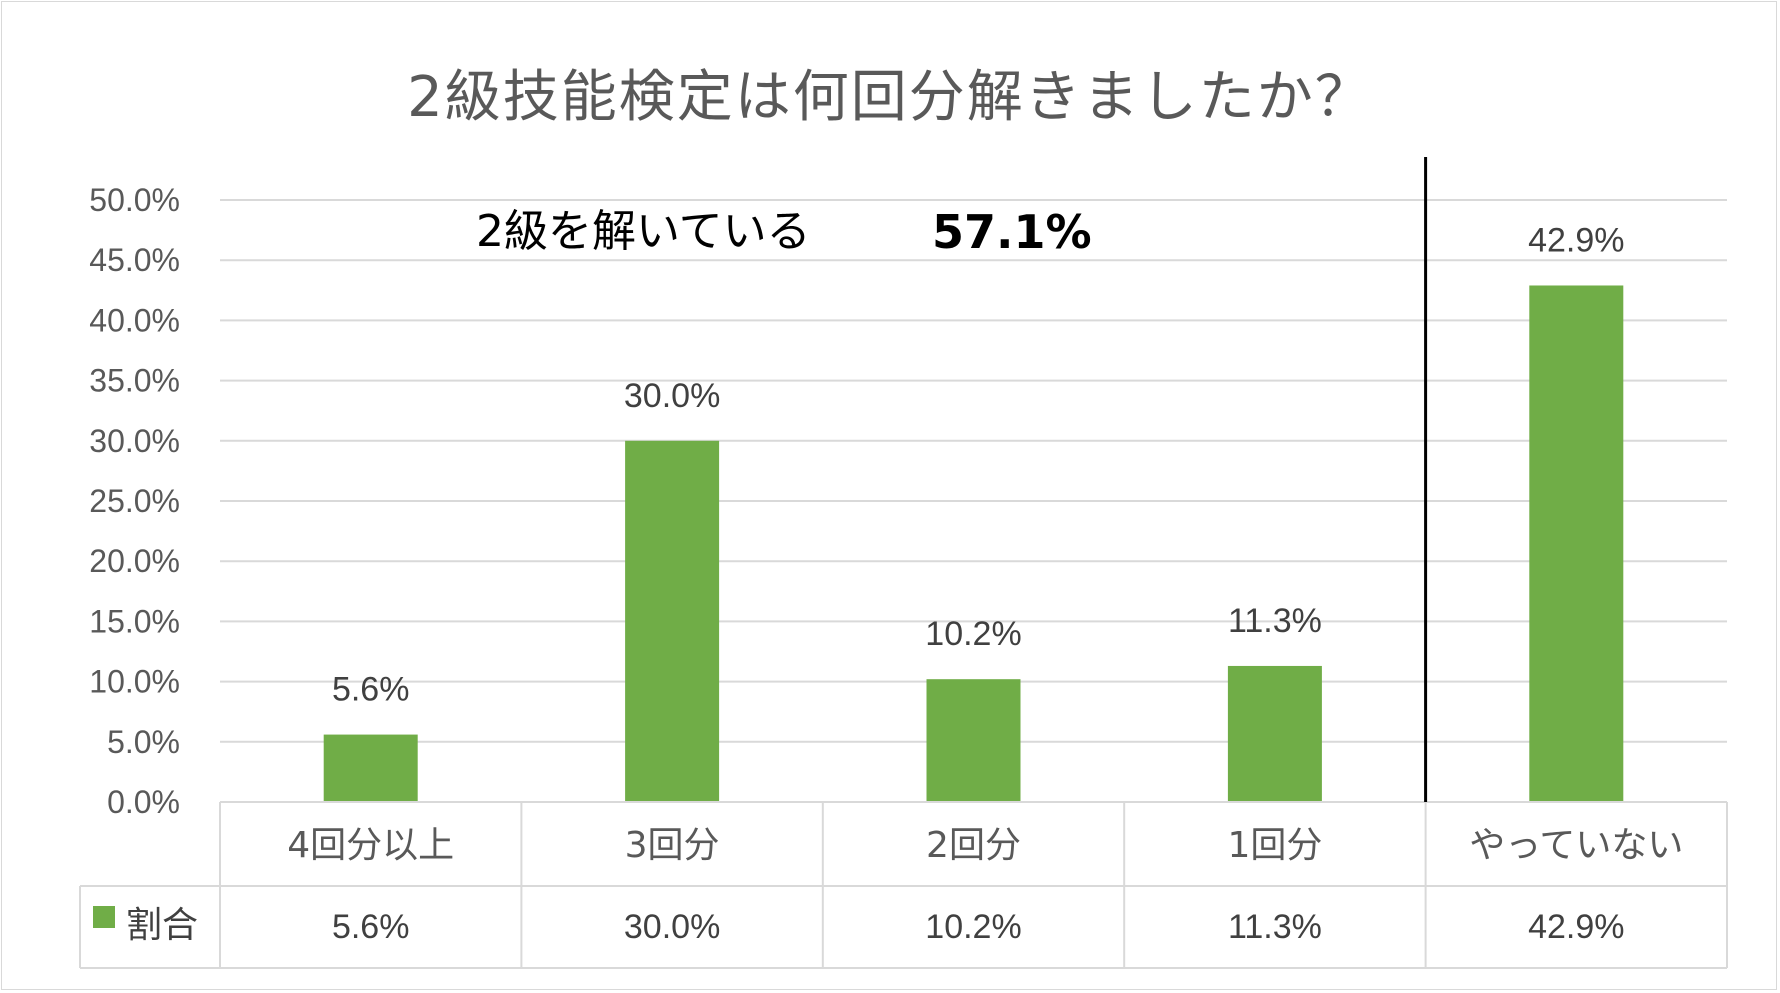 Image resolution: width=1780 pixels, height=993 pixels. Describe the element at coordinates (973, 845) in the screenshot. I see `category-label: 2回分` at that location.